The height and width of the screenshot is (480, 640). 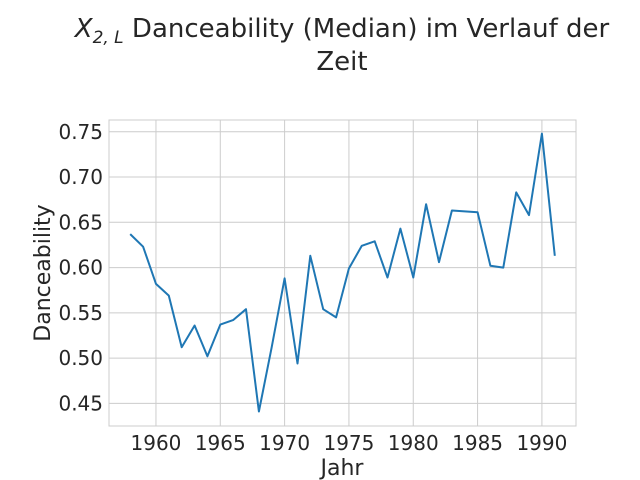 I want to click on x-tick-label: 1975, so click(x=348, y=443).